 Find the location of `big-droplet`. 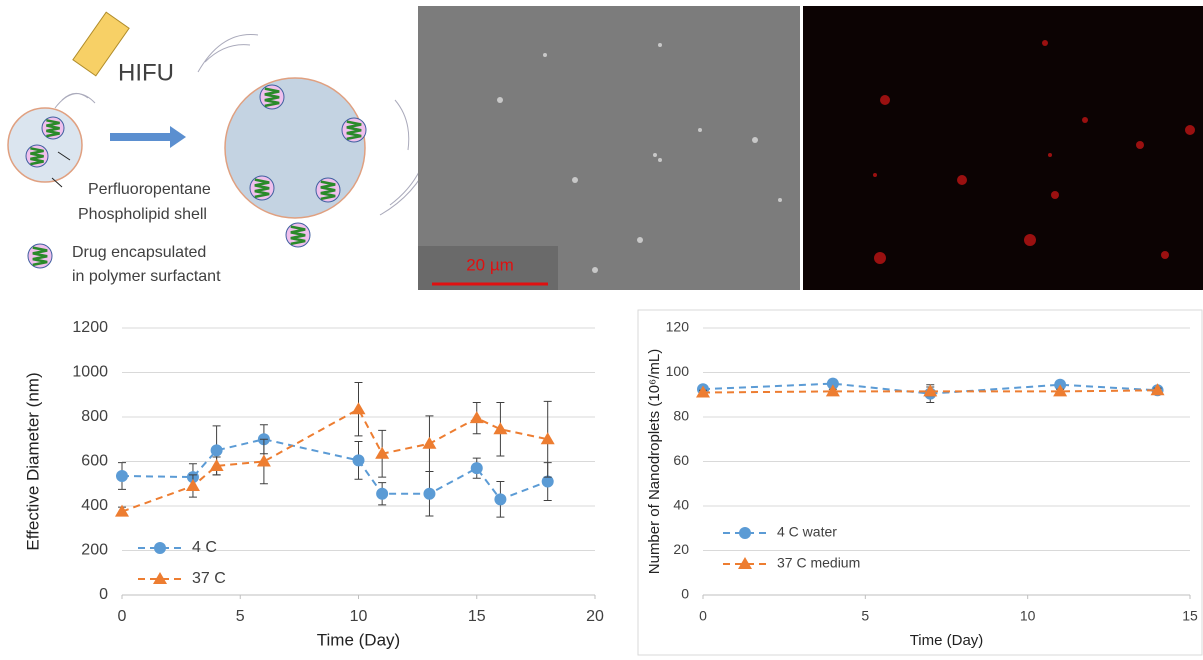

big-droplet is located at coordinates (295, 148).